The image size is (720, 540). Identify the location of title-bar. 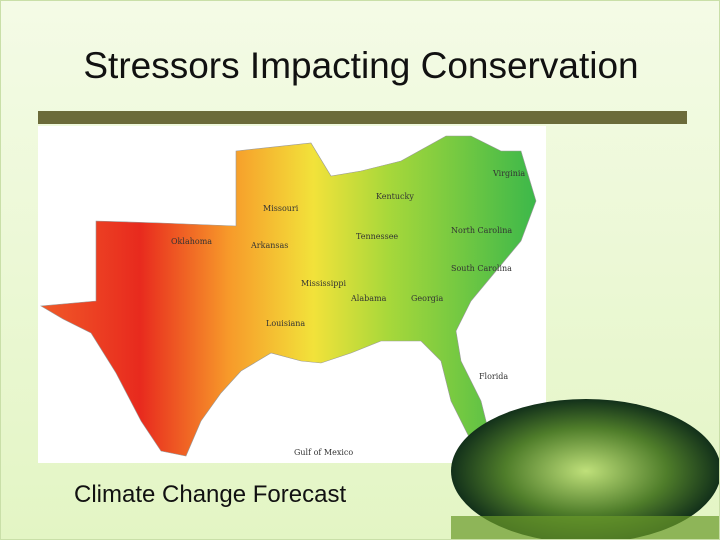
(362, 117).